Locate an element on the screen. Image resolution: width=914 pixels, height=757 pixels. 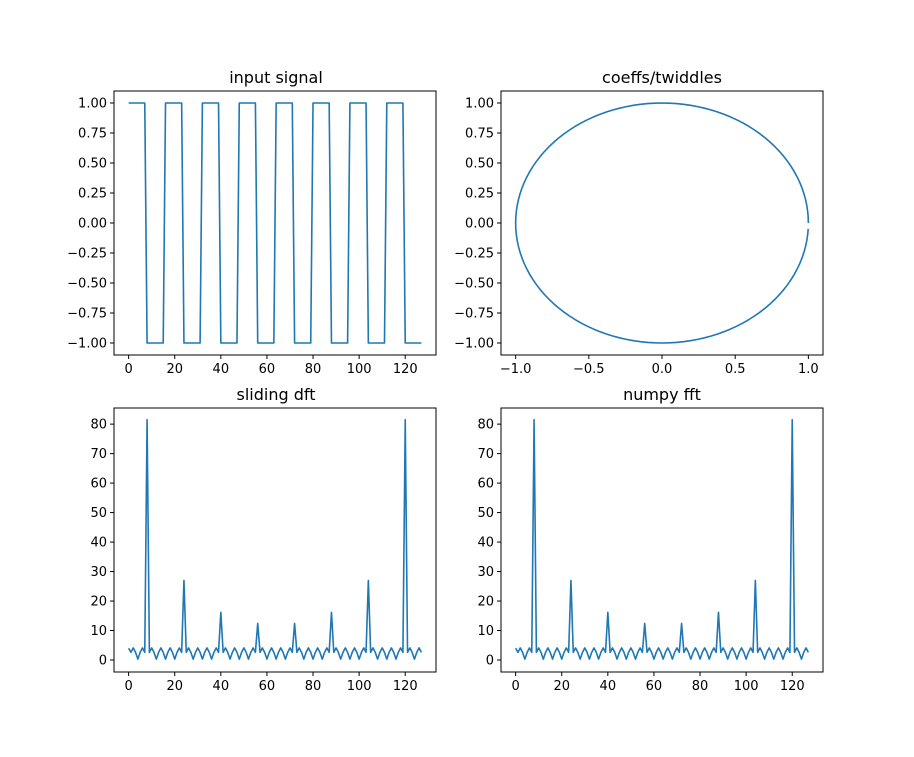
x-tick-label: 0.5 is located at coordinates (735, 369).